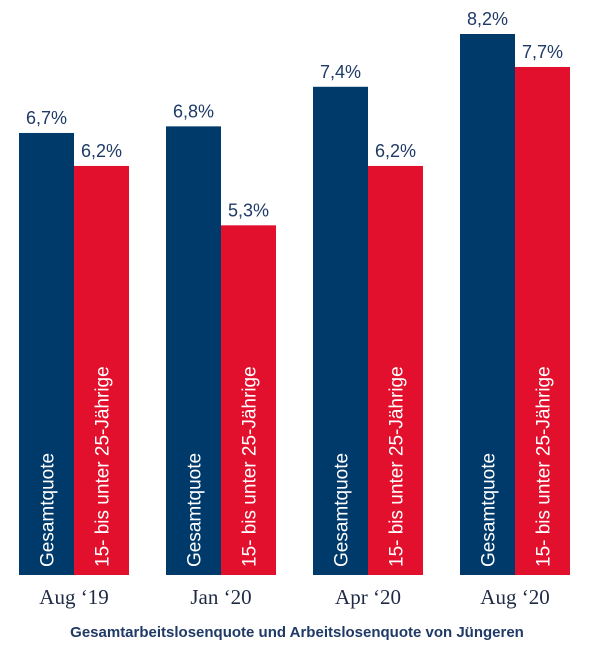 The image size is (595, 646). Describe the element at coordinates (73, 597) in the screenshot. I see `category-label-0: Aug ‘19` at that location.